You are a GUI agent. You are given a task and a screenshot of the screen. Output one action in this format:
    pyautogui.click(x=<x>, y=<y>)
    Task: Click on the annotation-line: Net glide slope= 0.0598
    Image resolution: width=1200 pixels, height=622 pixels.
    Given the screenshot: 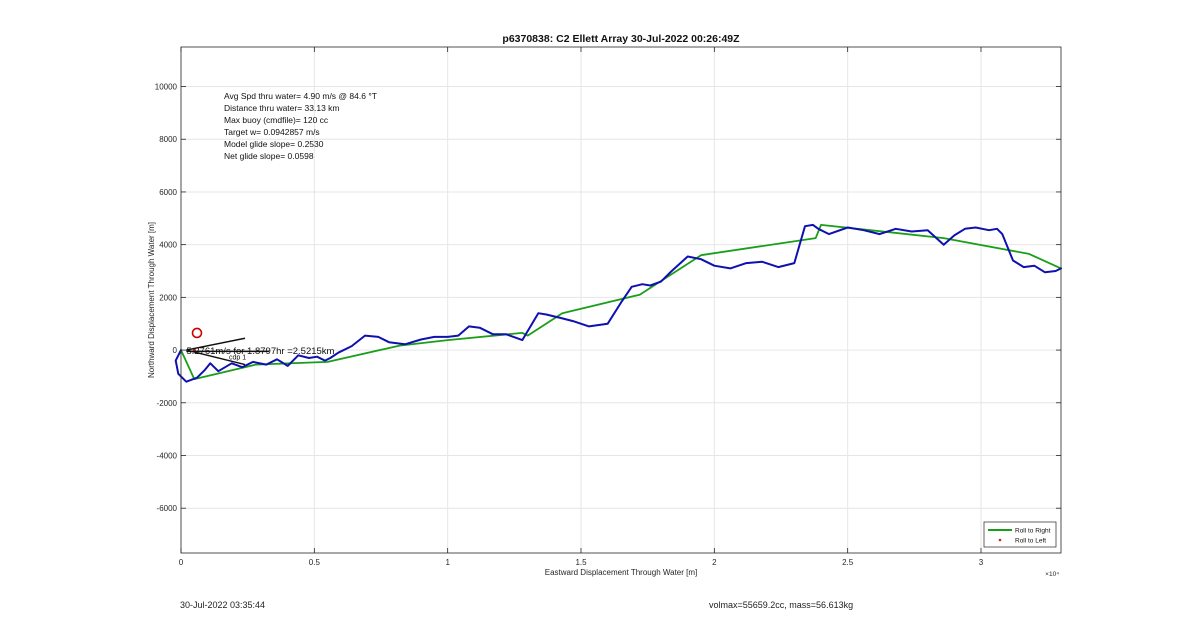 What is the action you would take?
    pyautogui.click(x=269, y=156)
    